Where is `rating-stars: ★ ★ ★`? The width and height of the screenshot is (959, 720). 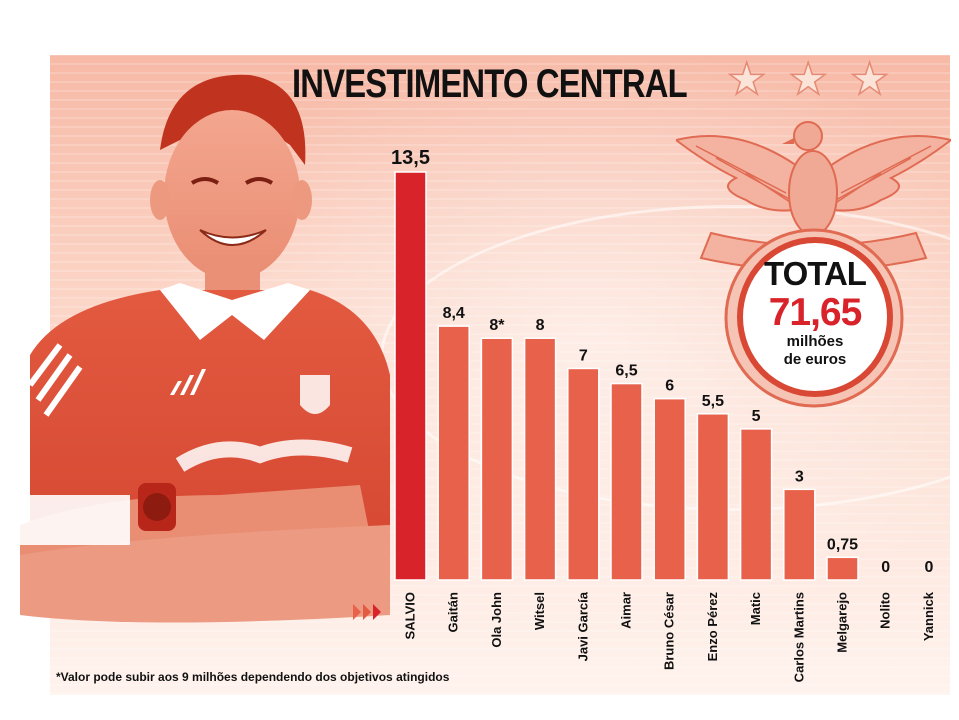 rating-stars: ★ ★ ★ is located at coordinates (808, 79).